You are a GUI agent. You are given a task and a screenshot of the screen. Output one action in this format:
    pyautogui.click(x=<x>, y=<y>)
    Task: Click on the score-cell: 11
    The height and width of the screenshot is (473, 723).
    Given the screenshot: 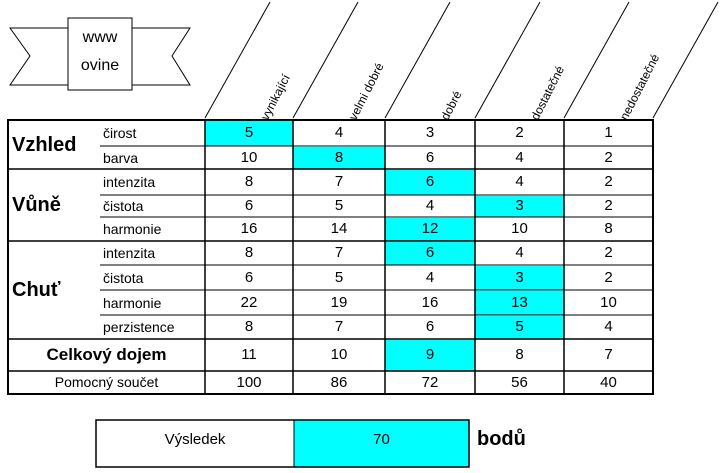 What is the action you would take?
    pyautogui.click(x=249, y=354)
    